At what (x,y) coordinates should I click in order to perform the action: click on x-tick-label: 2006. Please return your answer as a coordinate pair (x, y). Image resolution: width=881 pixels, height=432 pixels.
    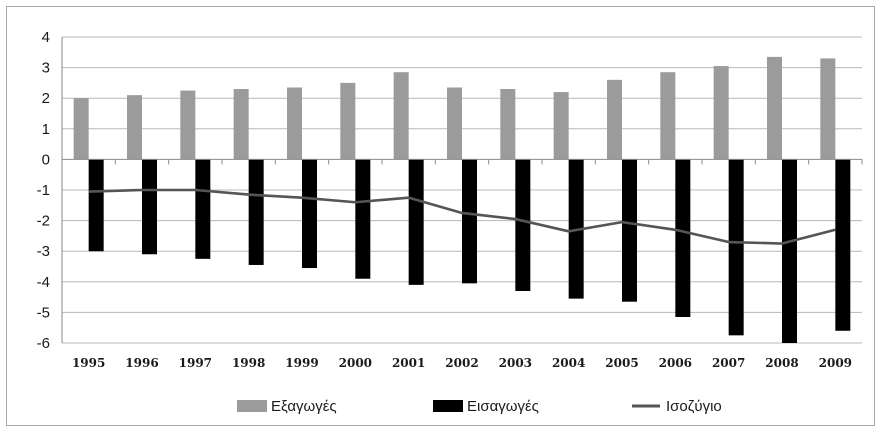
    Looking at the image, I should click on (675, 363).